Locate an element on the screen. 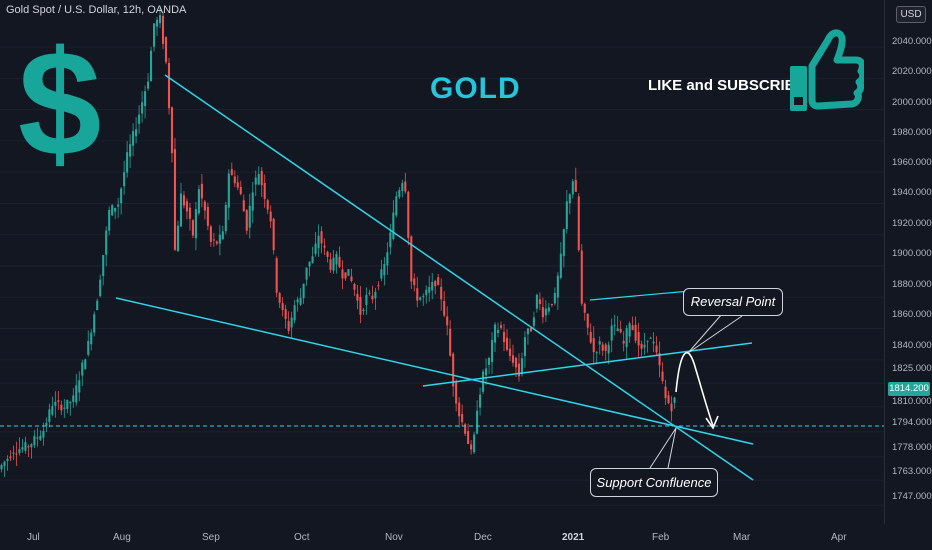 The height and width of the screenshot is (550, 932). y-tick-label: 1980.000 is located at coordinates (912, 132).